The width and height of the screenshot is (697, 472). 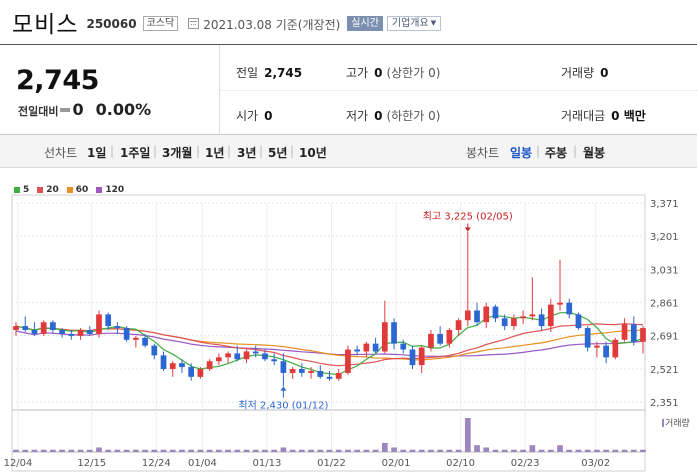 What do you see at coordinates (91, 463) in the screenshot?
I see `x-tick-label: 12/15` at bounding box center [91, 463].